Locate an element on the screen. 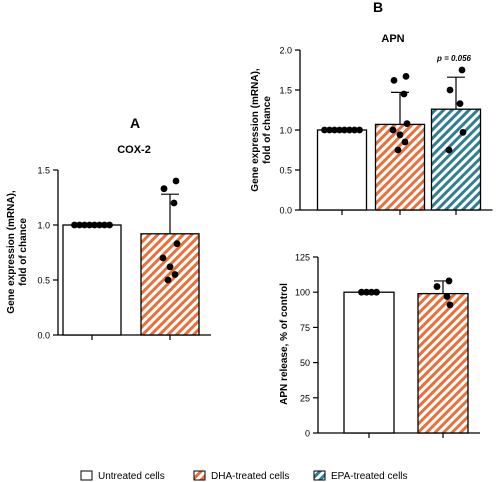  legend-label-epa: EPA-treated cells is located at coordinates (369, 476).